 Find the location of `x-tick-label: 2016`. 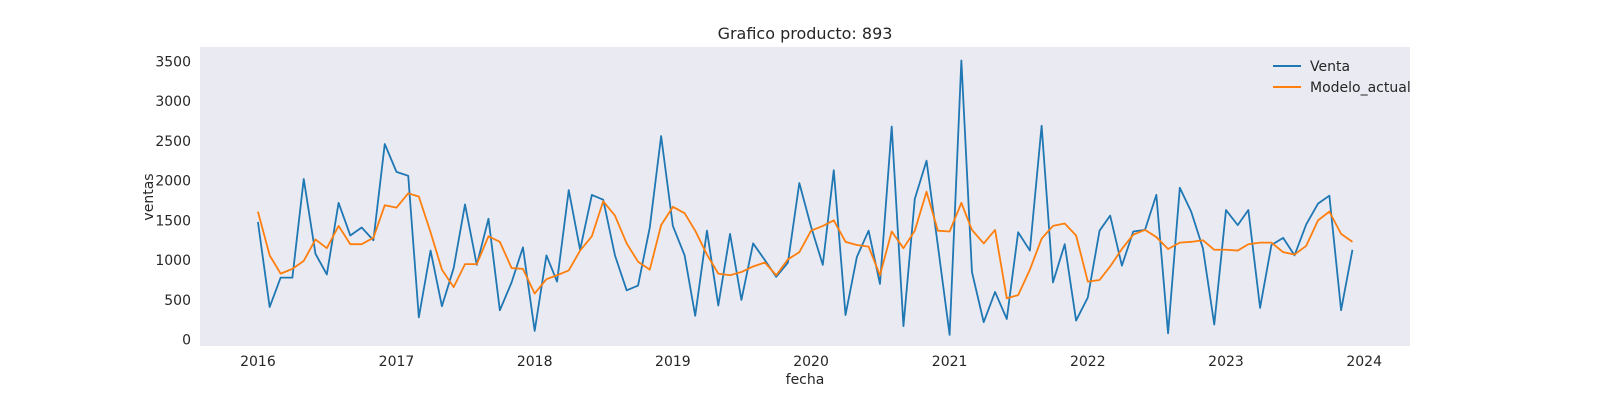

x-tick-label: 2016 is located at coordinates (258, 362).